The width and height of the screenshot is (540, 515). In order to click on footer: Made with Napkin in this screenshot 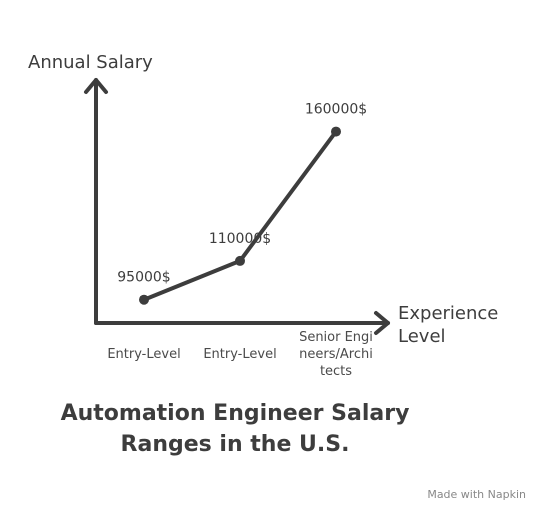, I will do `click(476, 494)`.